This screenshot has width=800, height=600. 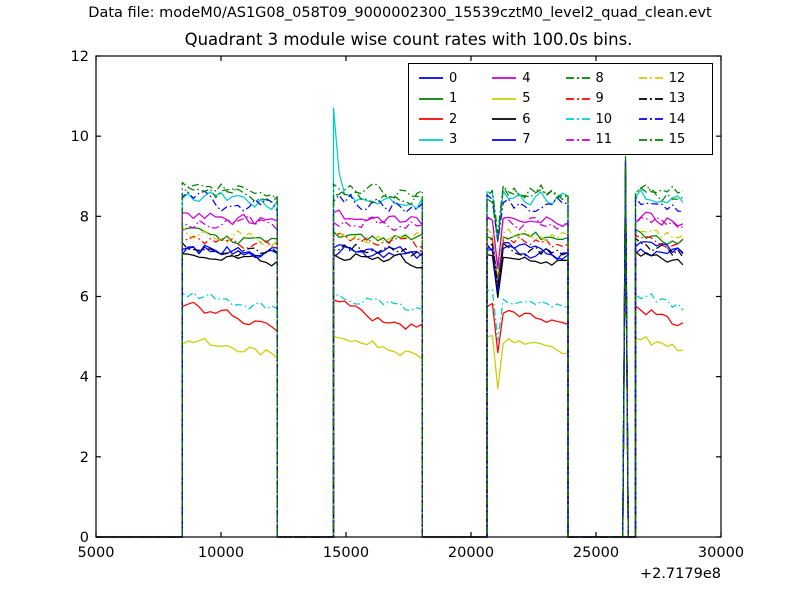 What do you see at coordinates (453, 140) in the screenshot?
I see `legend-label-3: 3` at bounding box center [453, 140].